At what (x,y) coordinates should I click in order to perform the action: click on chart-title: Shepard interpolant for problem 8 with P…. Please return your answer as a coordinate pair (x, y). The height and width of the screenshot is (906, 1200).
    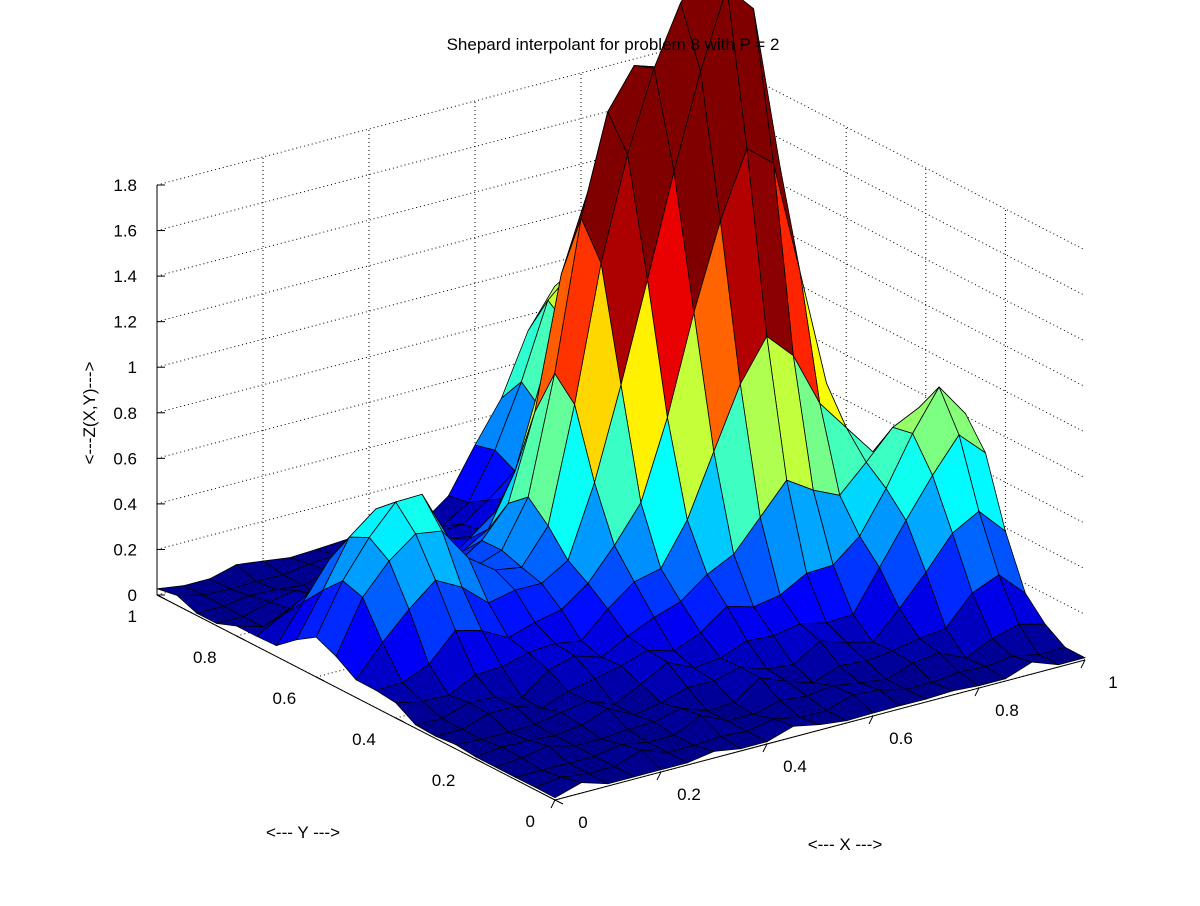
    Looking at the image, I should click on (613, 44).